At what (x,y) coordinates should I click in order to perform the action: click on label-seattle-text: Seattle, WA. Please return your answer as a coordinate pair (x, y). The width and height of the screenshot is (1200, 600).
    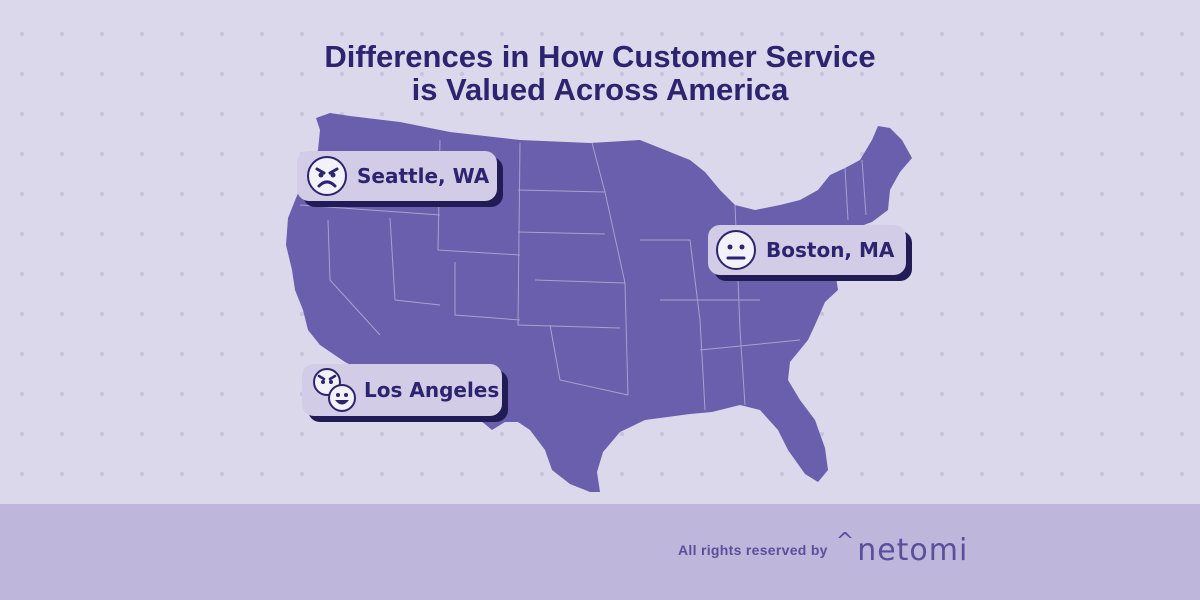
    Looking at the image, I should click on (423, 176).